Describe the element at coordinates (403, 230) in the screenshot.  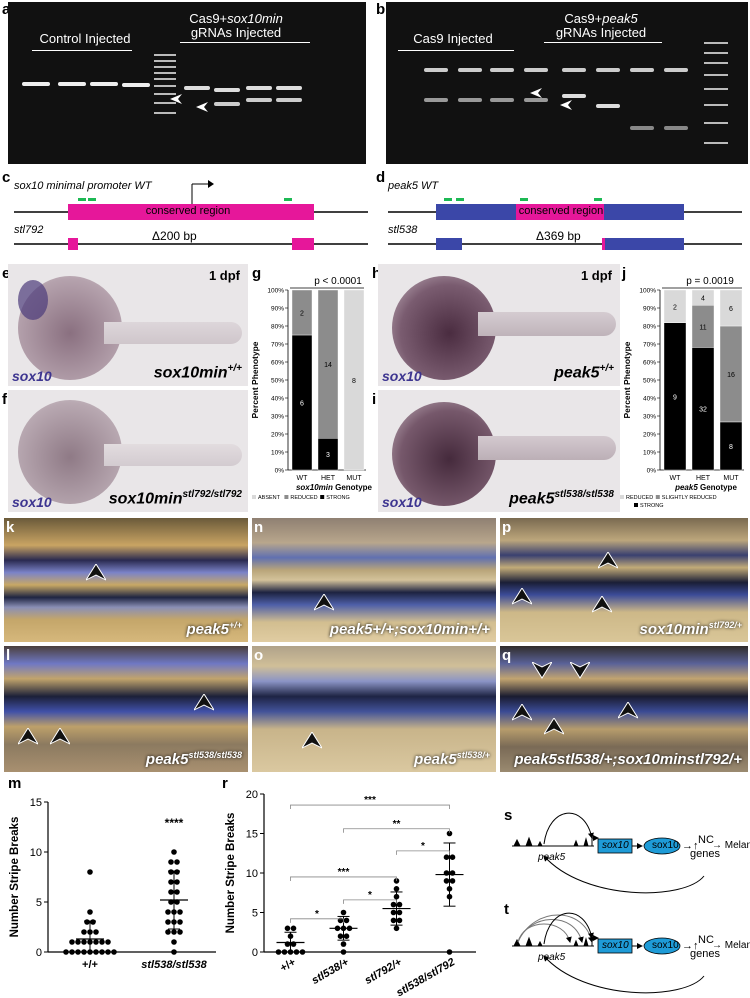
I see `diagram-d-mut-label: stl538` at that location.